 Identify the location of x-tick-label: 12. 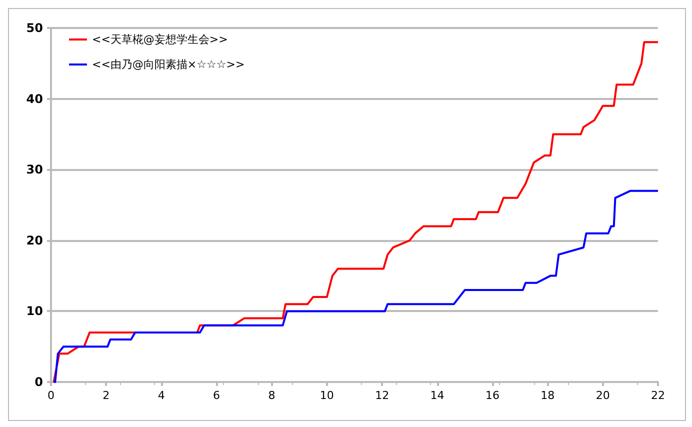
(382, 395).